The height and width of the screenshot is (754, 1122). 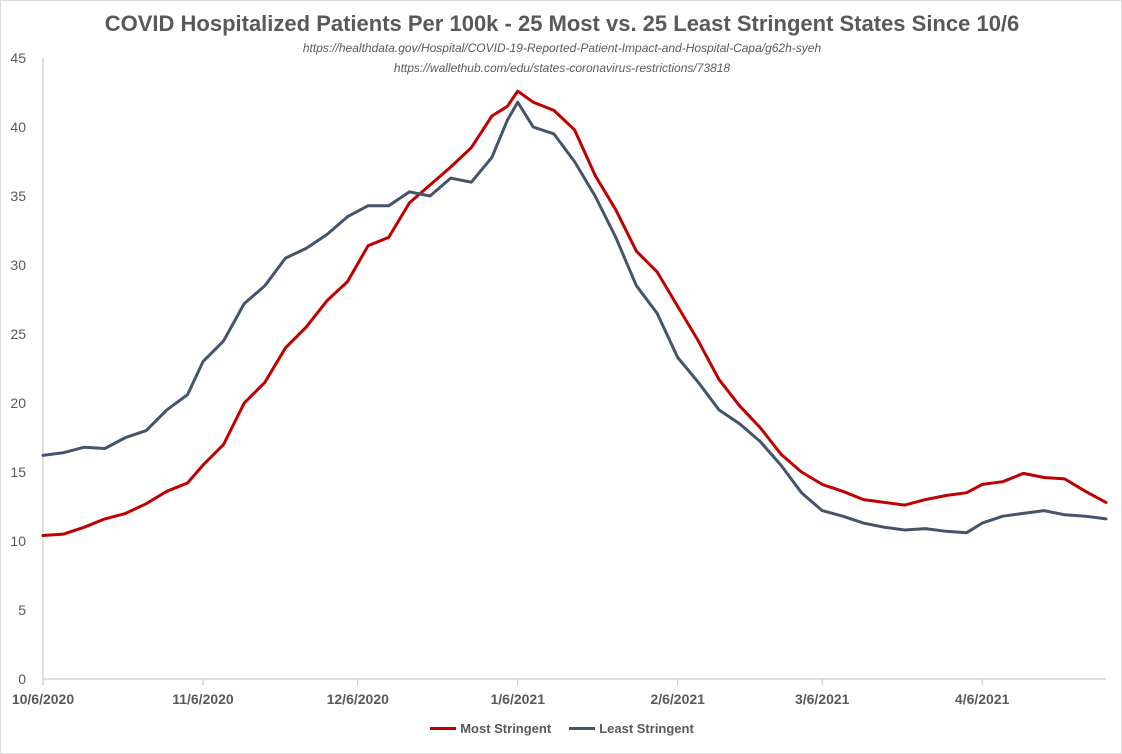 I want to click on x-tick-label-4: 2/6/2021, so click(x=677, y=699).